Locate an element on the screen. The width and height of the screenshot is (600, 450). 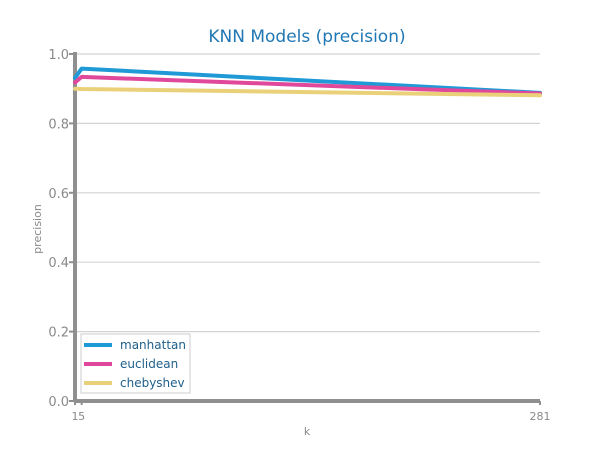
x-tick-label: 1 is located at coordinates (75, 416).